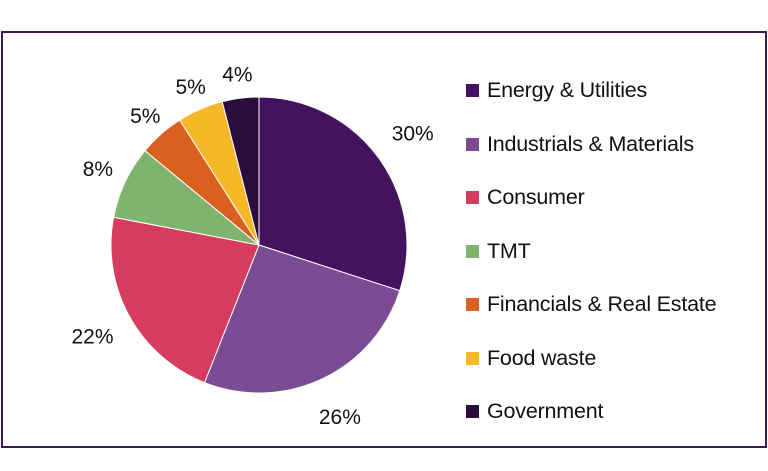  Describe the element at coordinates (536, 197) in the screenshot. I see `legend-label: Consumer` at that location.